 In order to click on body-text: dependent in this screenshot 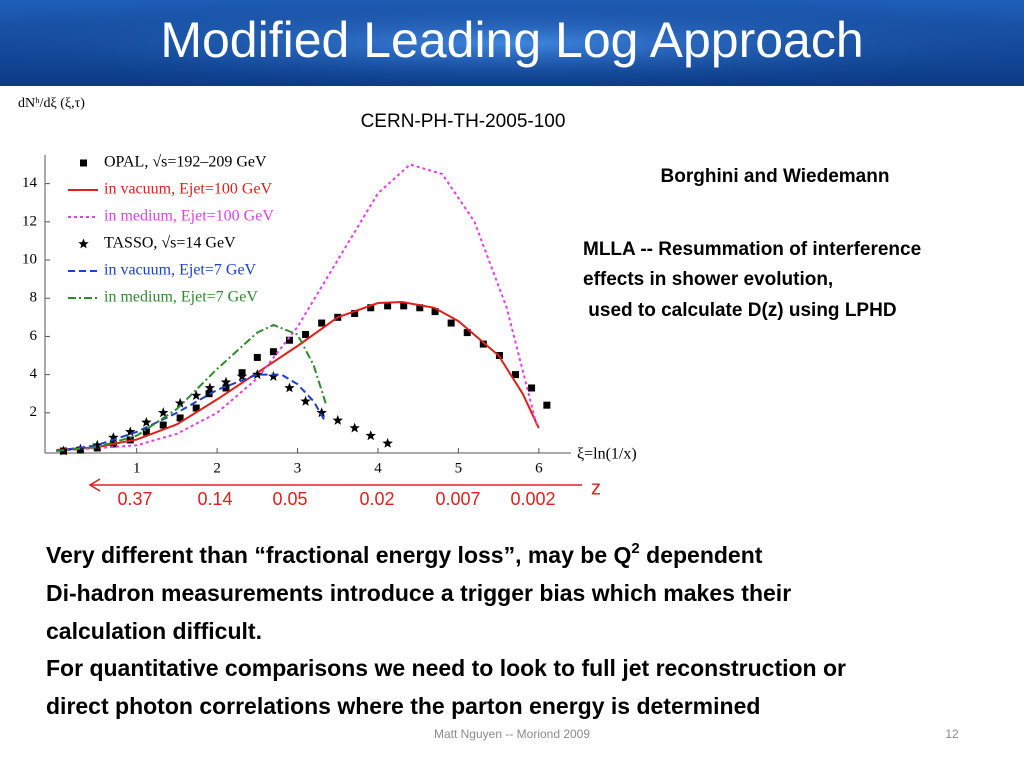, I will do `click(701, 555)`.